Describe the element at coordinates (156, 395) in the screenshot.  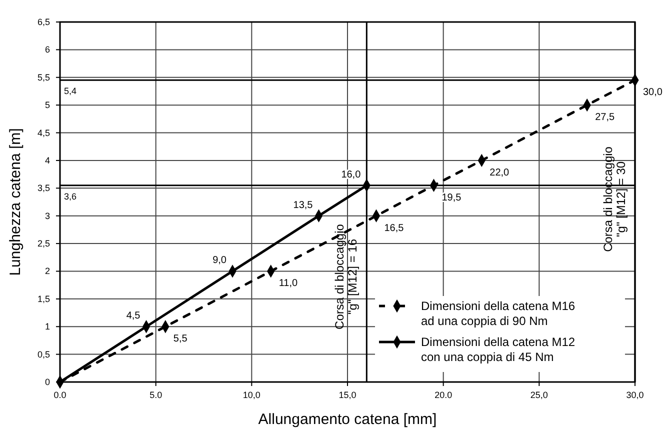
I see `x-tick-label: 5.0` at that location.